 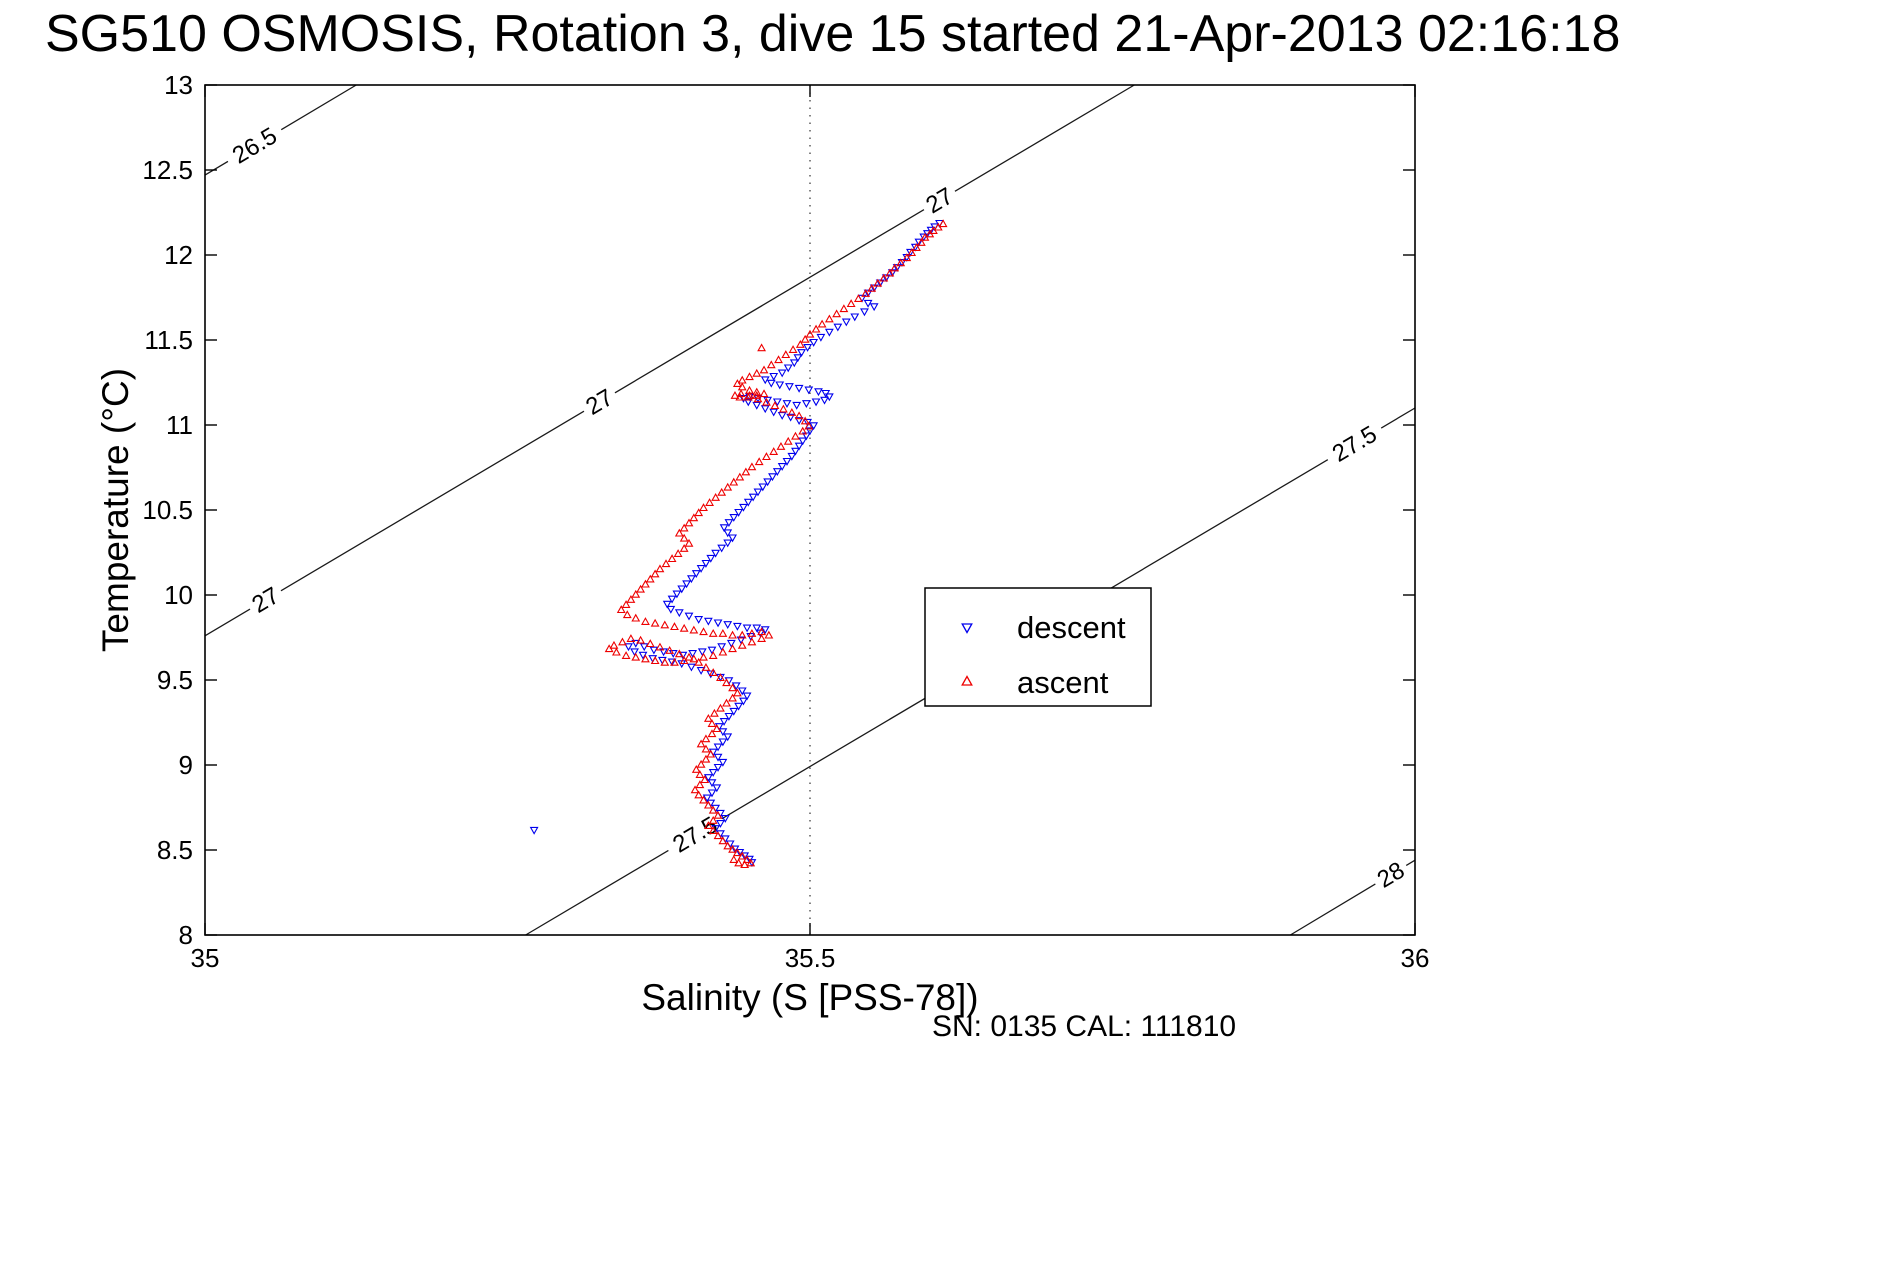 What do you see at coordinates (810, 958) in the screenshot?
I see `x-tick-label: 35.5` at bounding box center [810, 958].